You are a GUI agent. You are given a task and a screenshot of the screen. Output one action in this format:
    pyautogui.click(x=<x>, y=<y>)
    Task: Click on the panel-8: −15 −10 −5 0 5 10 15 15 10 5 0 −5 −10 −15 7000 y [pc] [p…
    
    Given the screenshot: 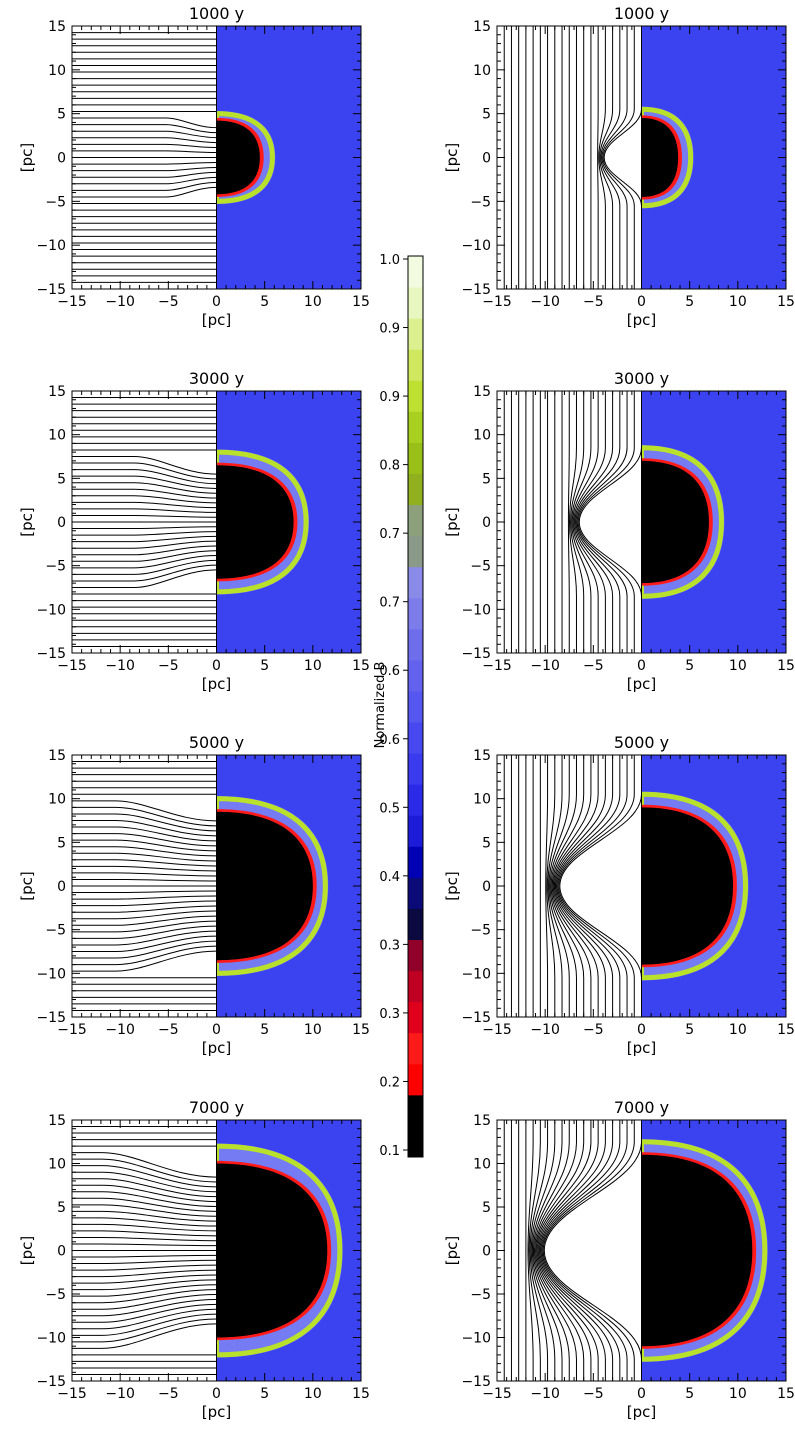 What is the action you would take?
    pyautogui.click(x=619, y=1259)
    